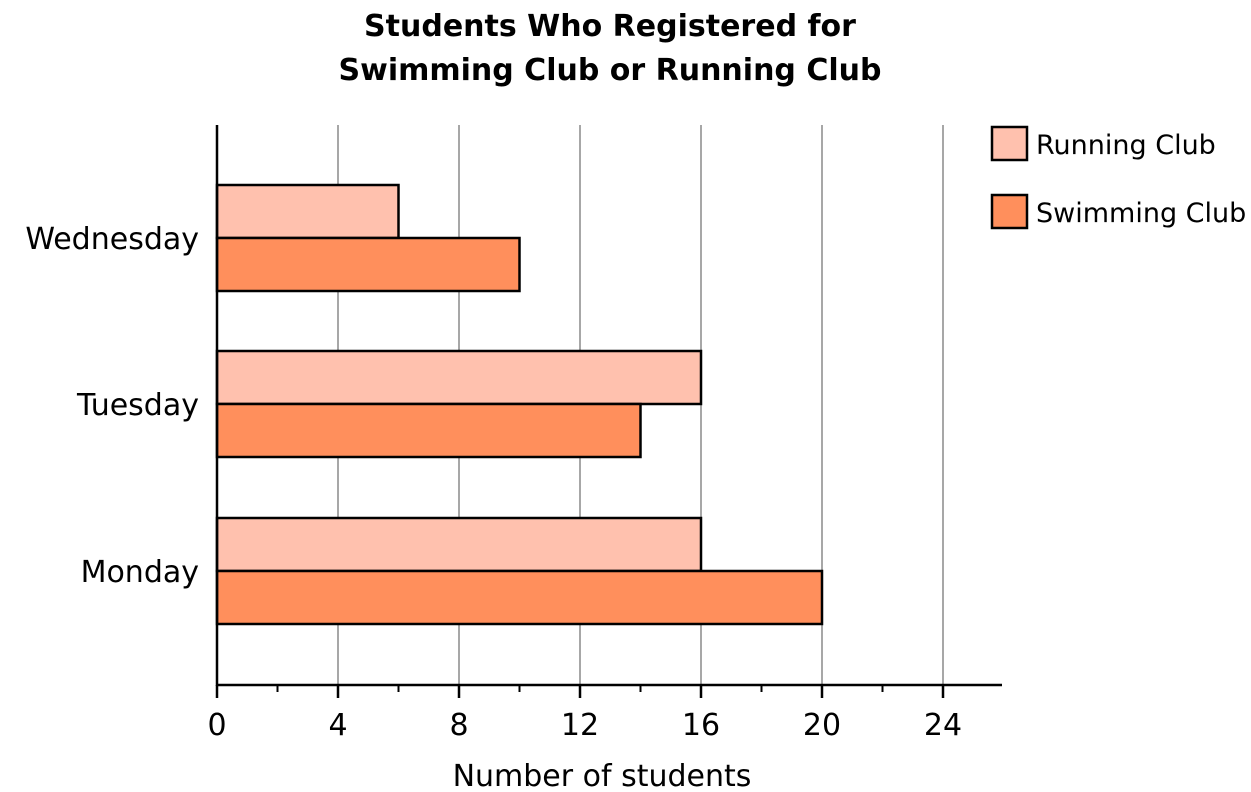 This screenshot has width=1251, height=792. I want to click on chart-title-line-1: Students Who Registered for, so click(610, 26).